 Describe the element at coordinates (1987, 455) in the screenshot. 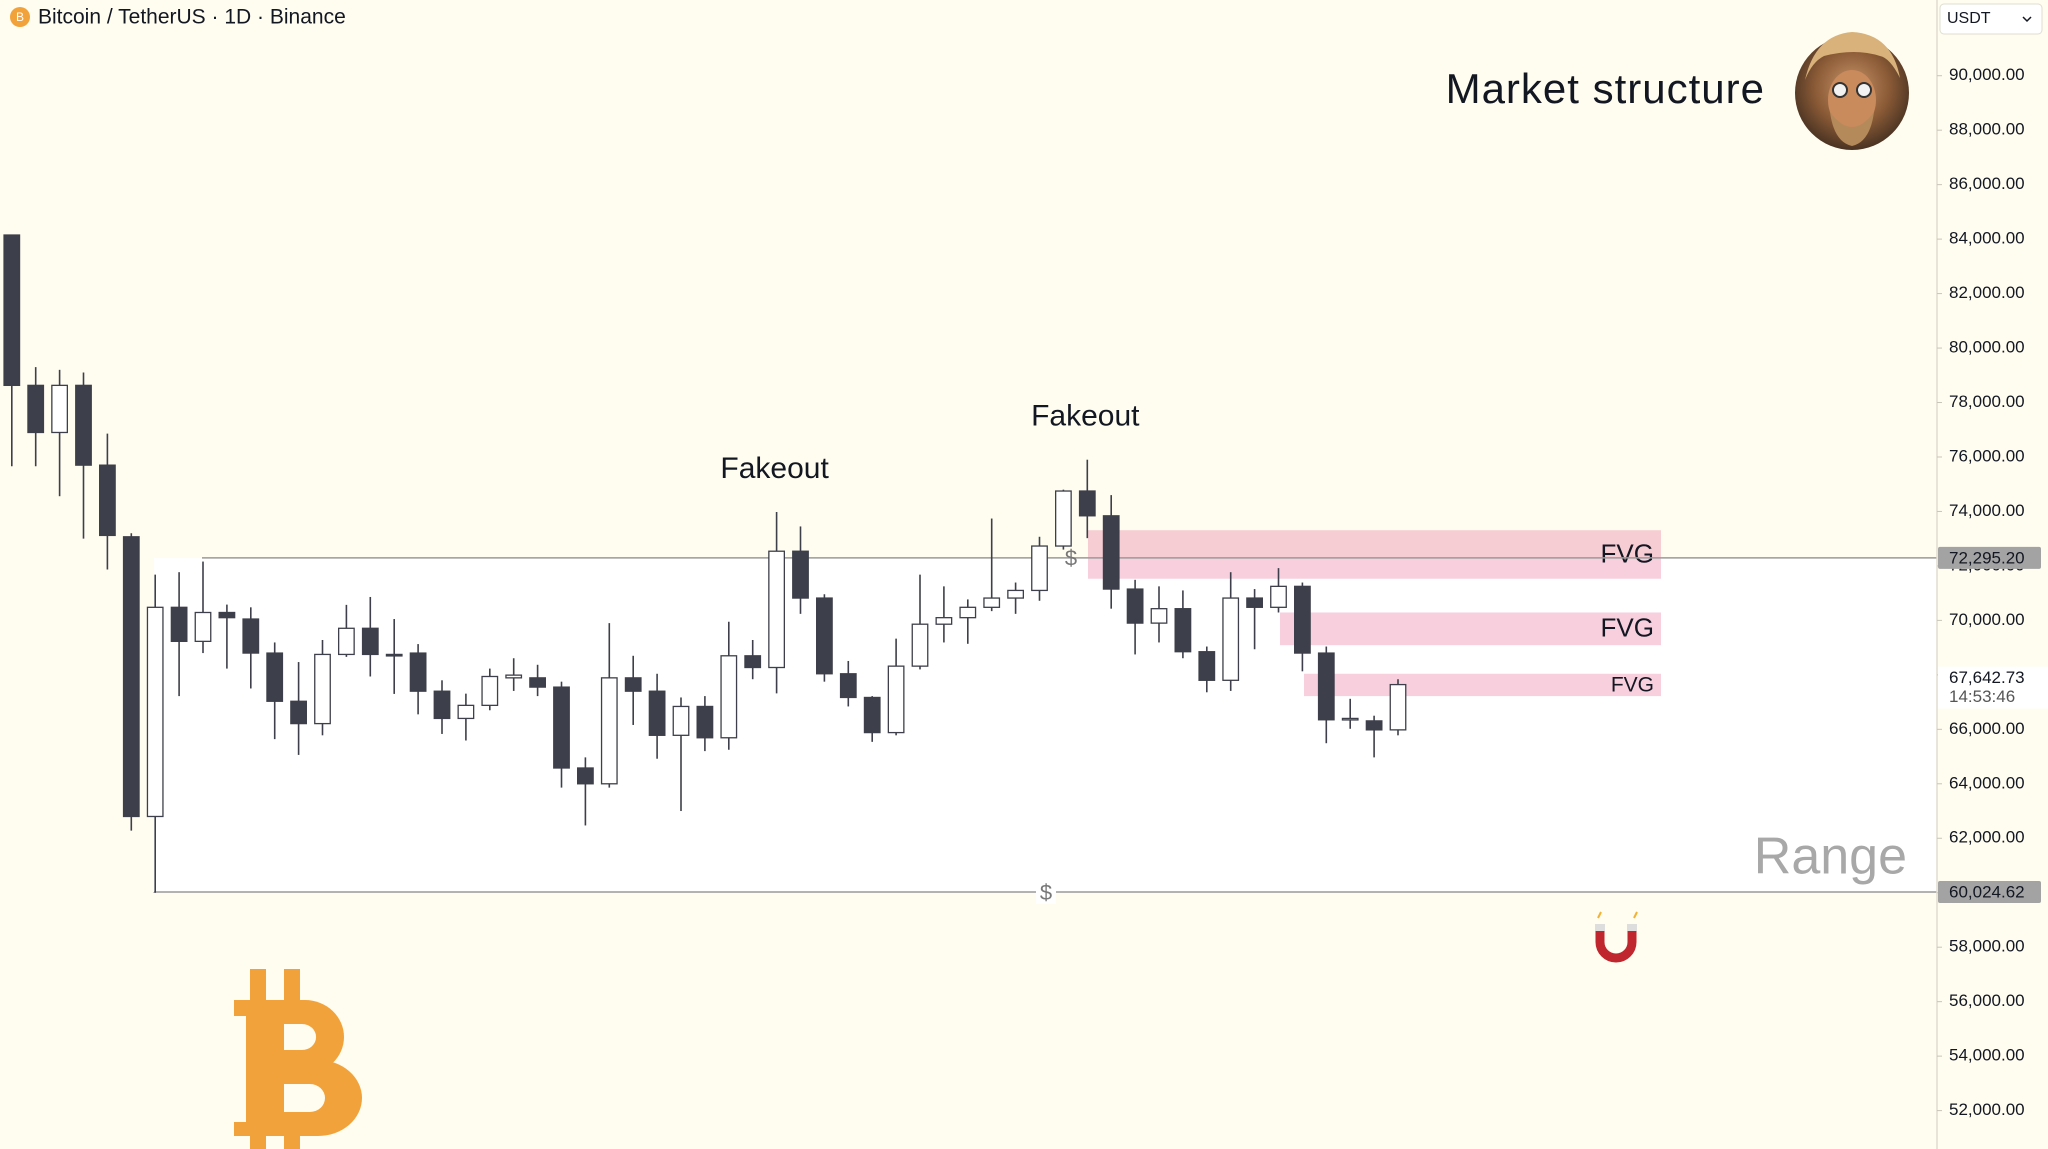

I see `y-tick-label: 76,000.00` at that location.